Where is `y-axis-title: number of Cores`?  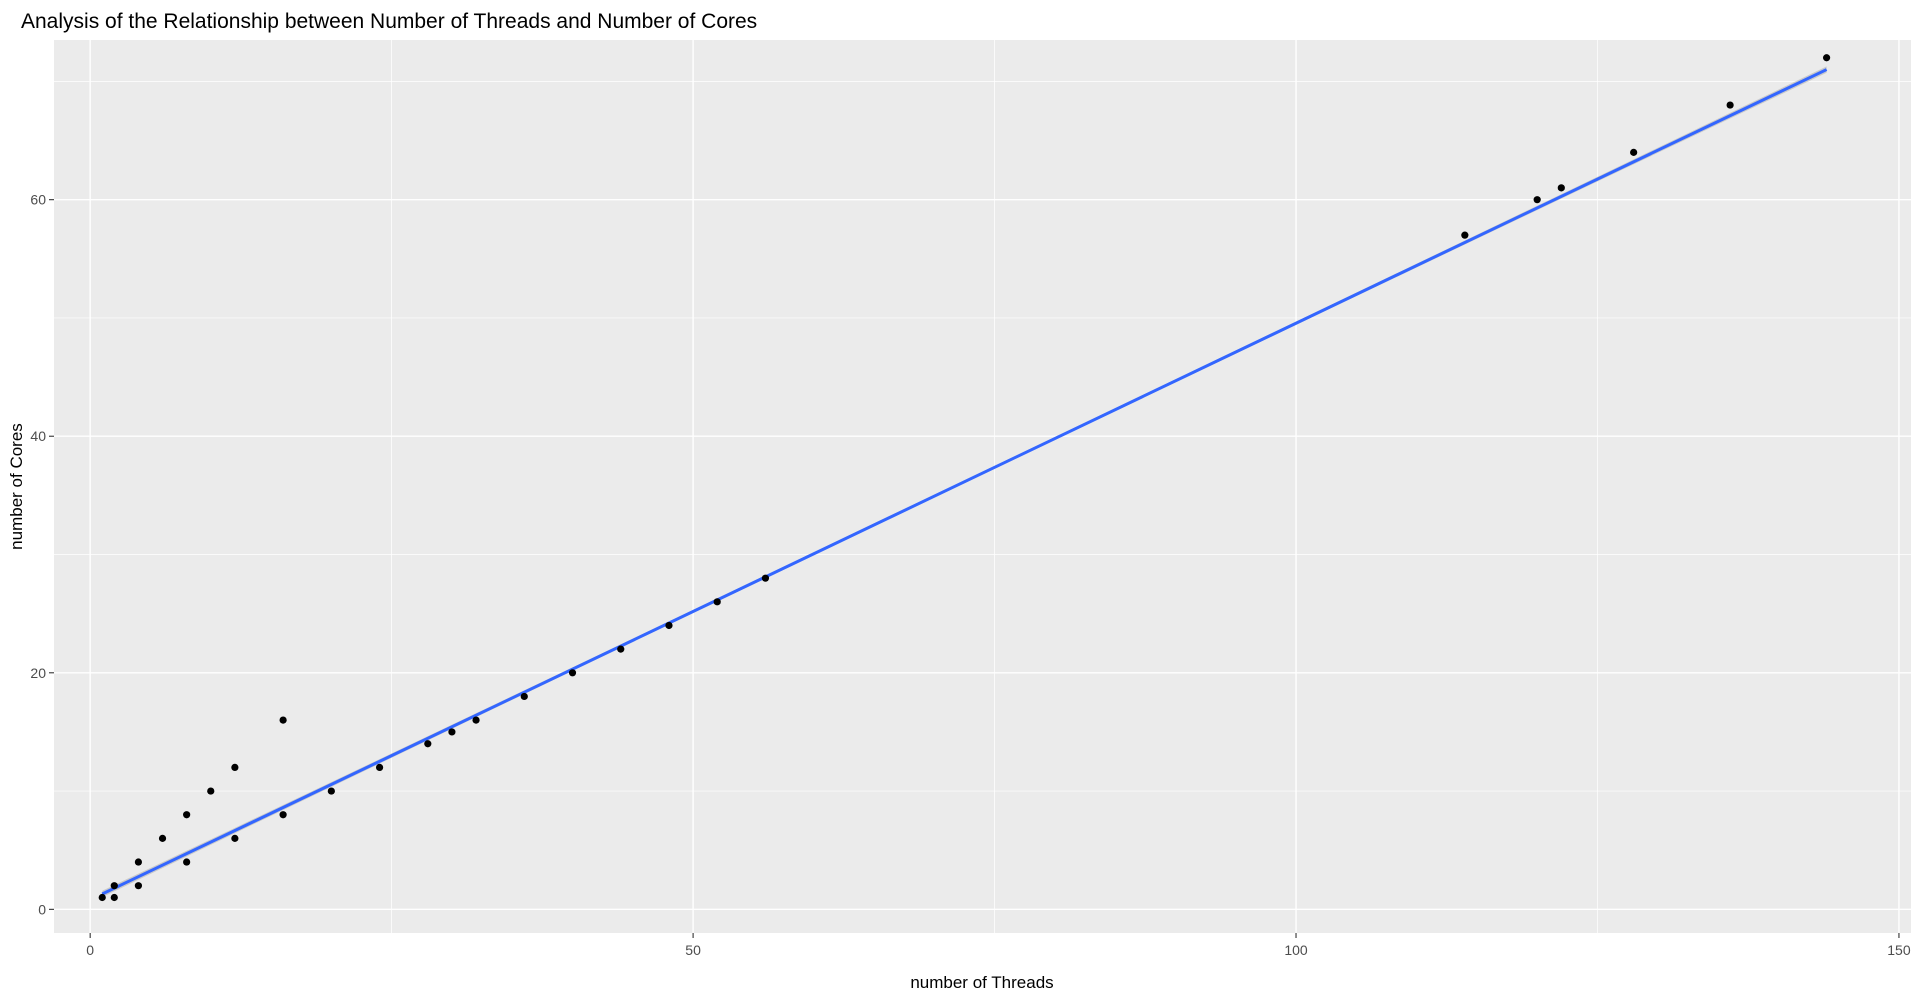 y-axis-title: number of Cores is located at coordinates (16, 486).